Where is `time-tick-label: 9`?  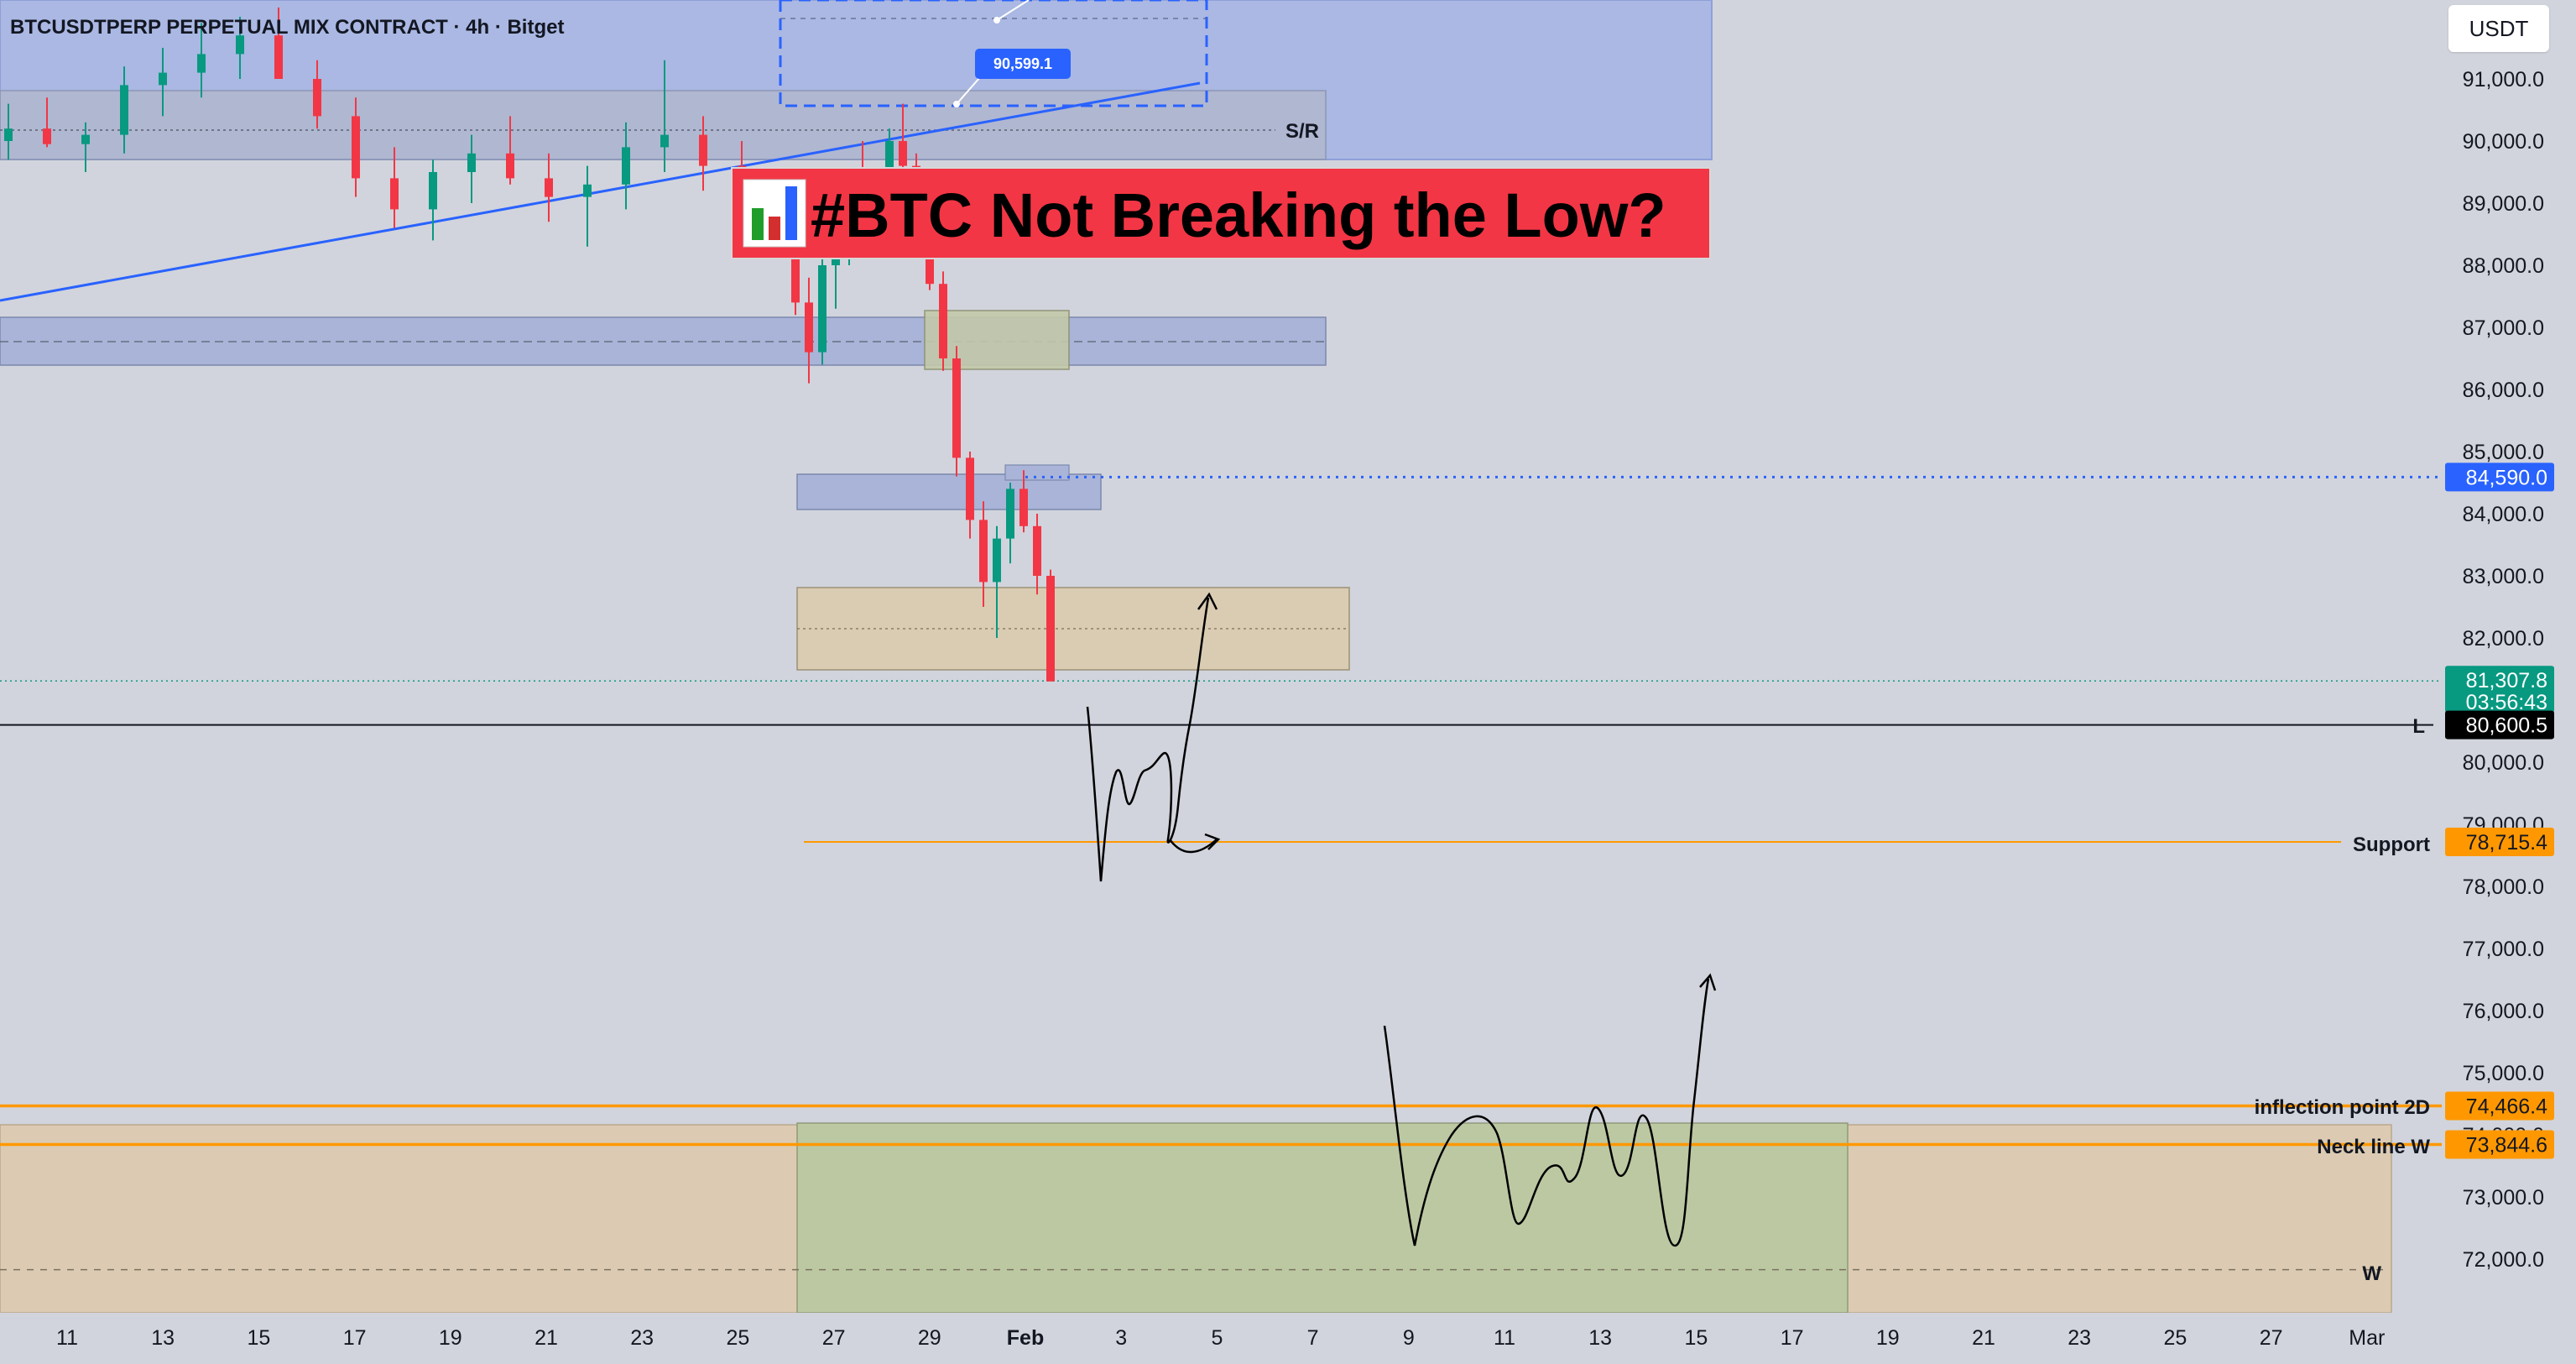
time-tick-label: 9 is located at coordinates (1409, 1338).